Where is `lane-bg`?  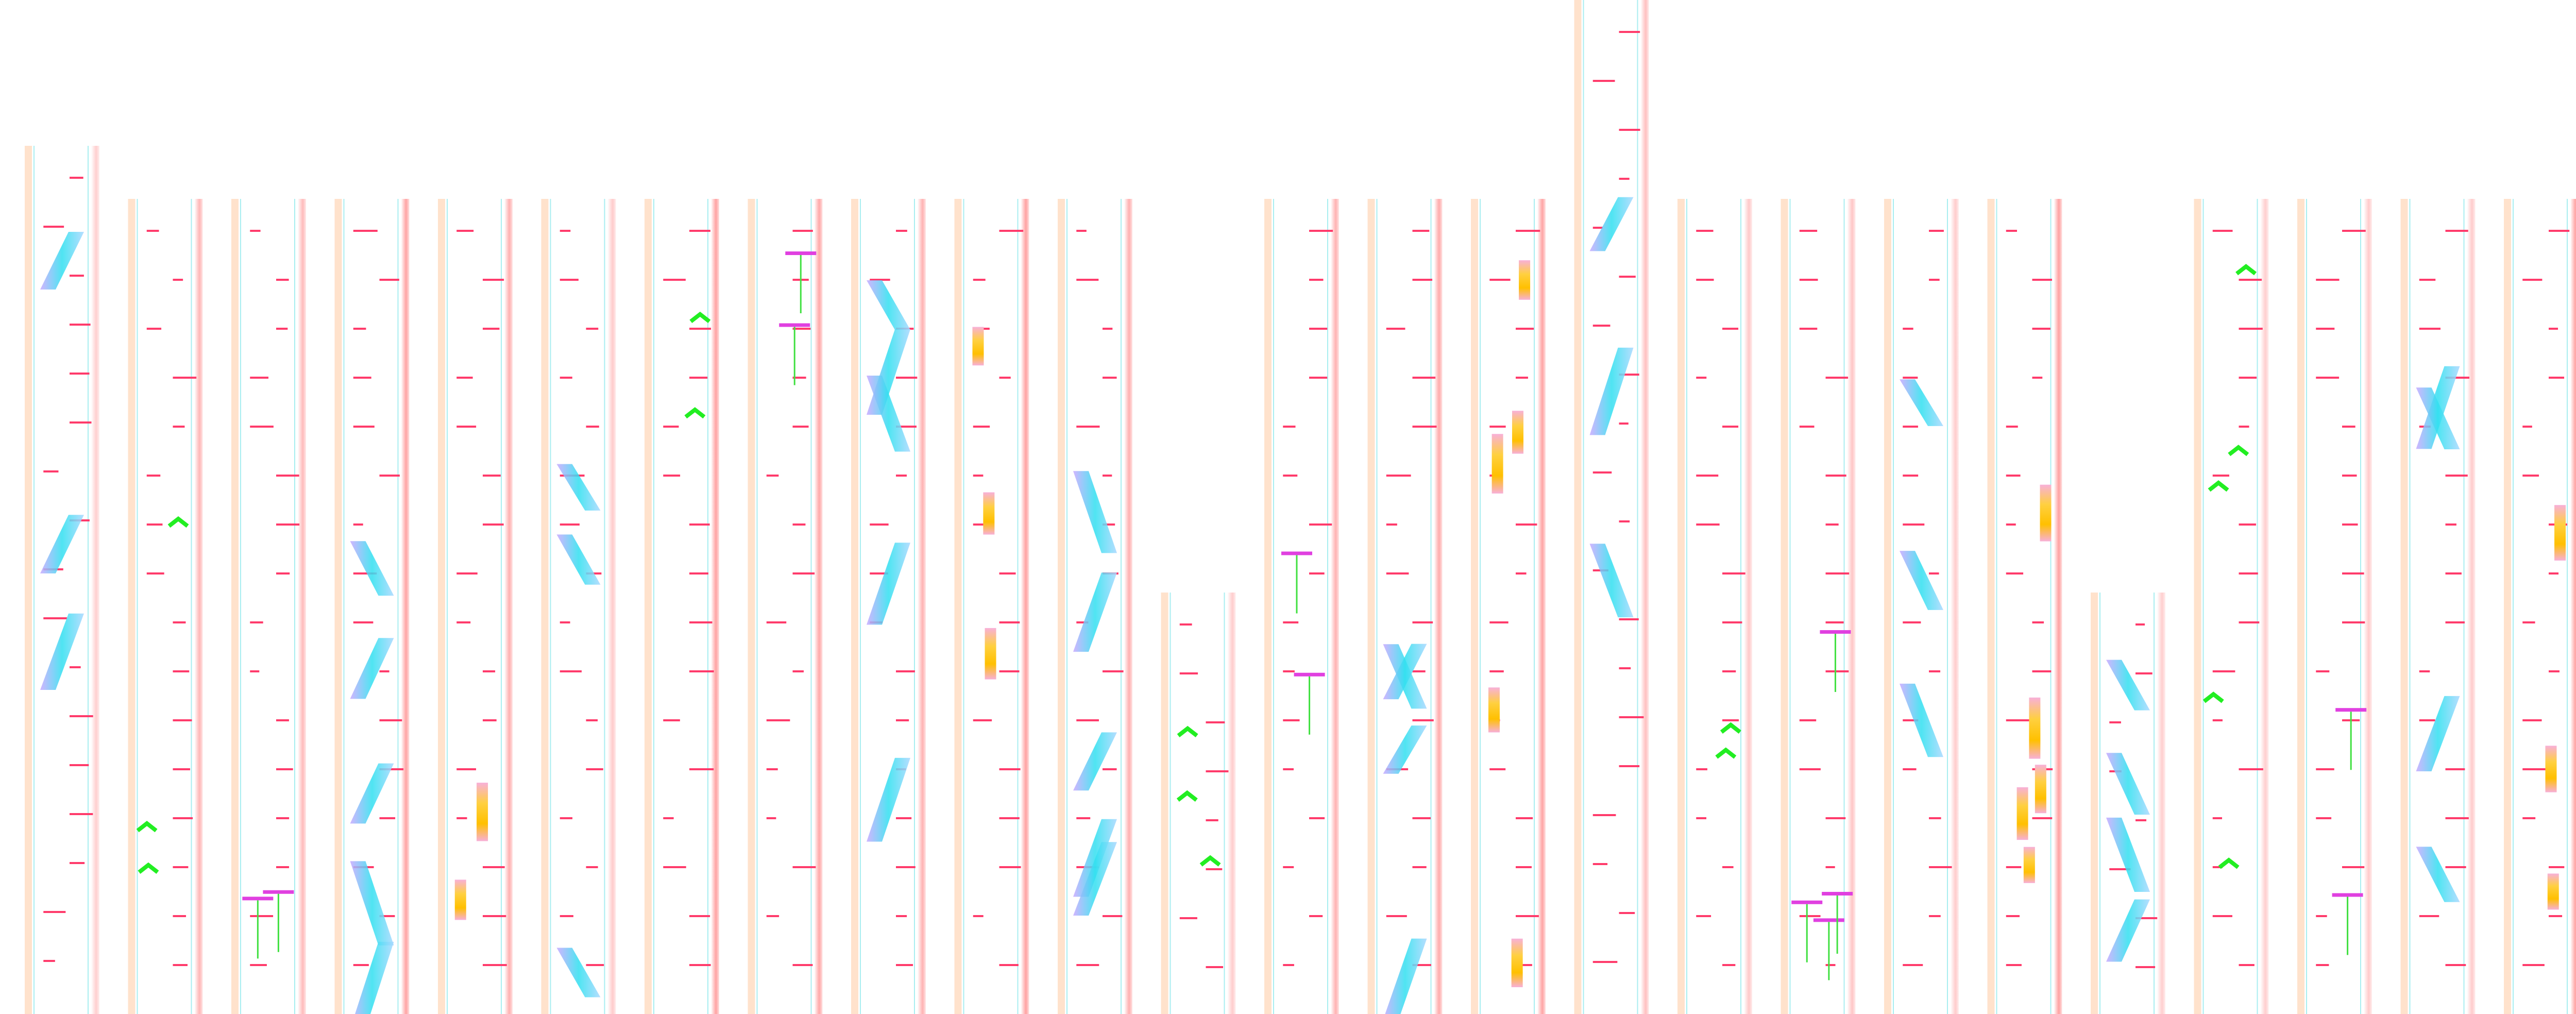 lane-bg is located at coordinates (578, 606).